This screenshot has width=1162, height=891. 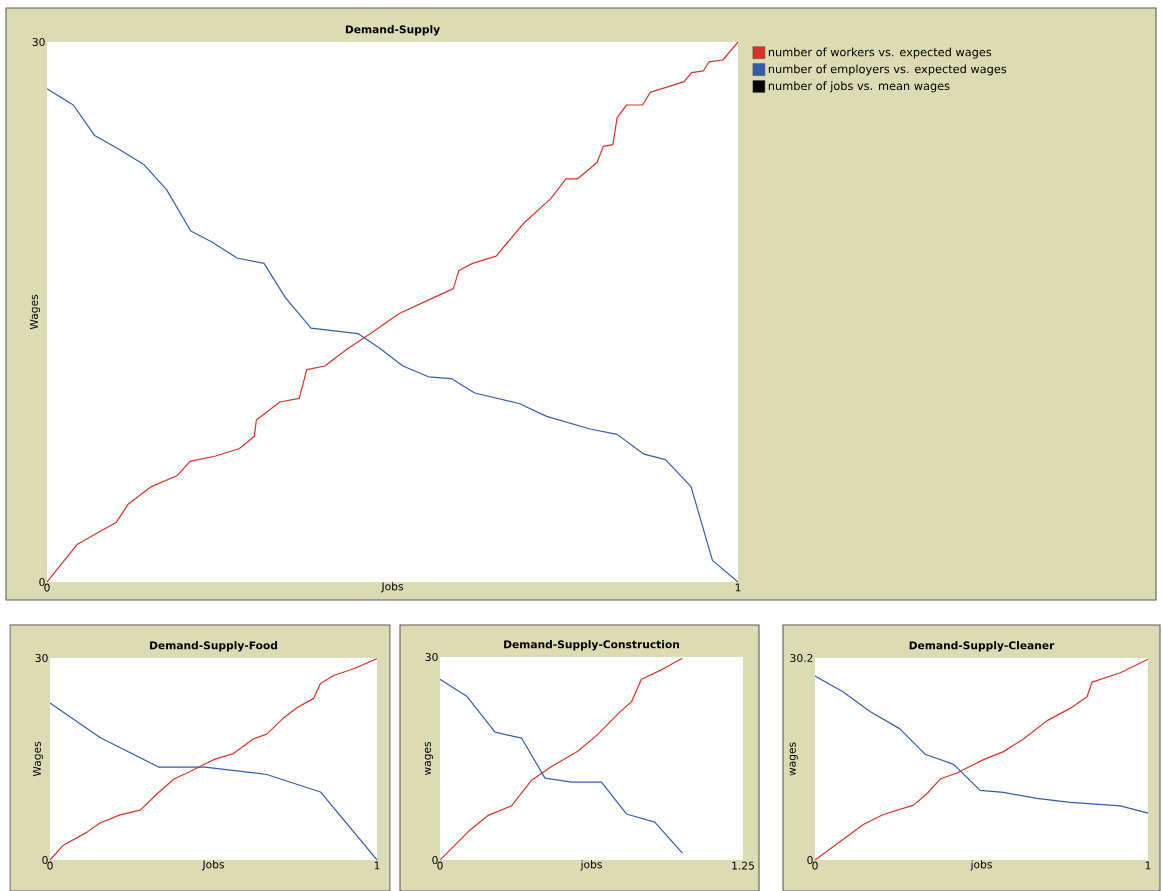 I want to click on x-tick-label: 1.25, so click(x=743, y=865).